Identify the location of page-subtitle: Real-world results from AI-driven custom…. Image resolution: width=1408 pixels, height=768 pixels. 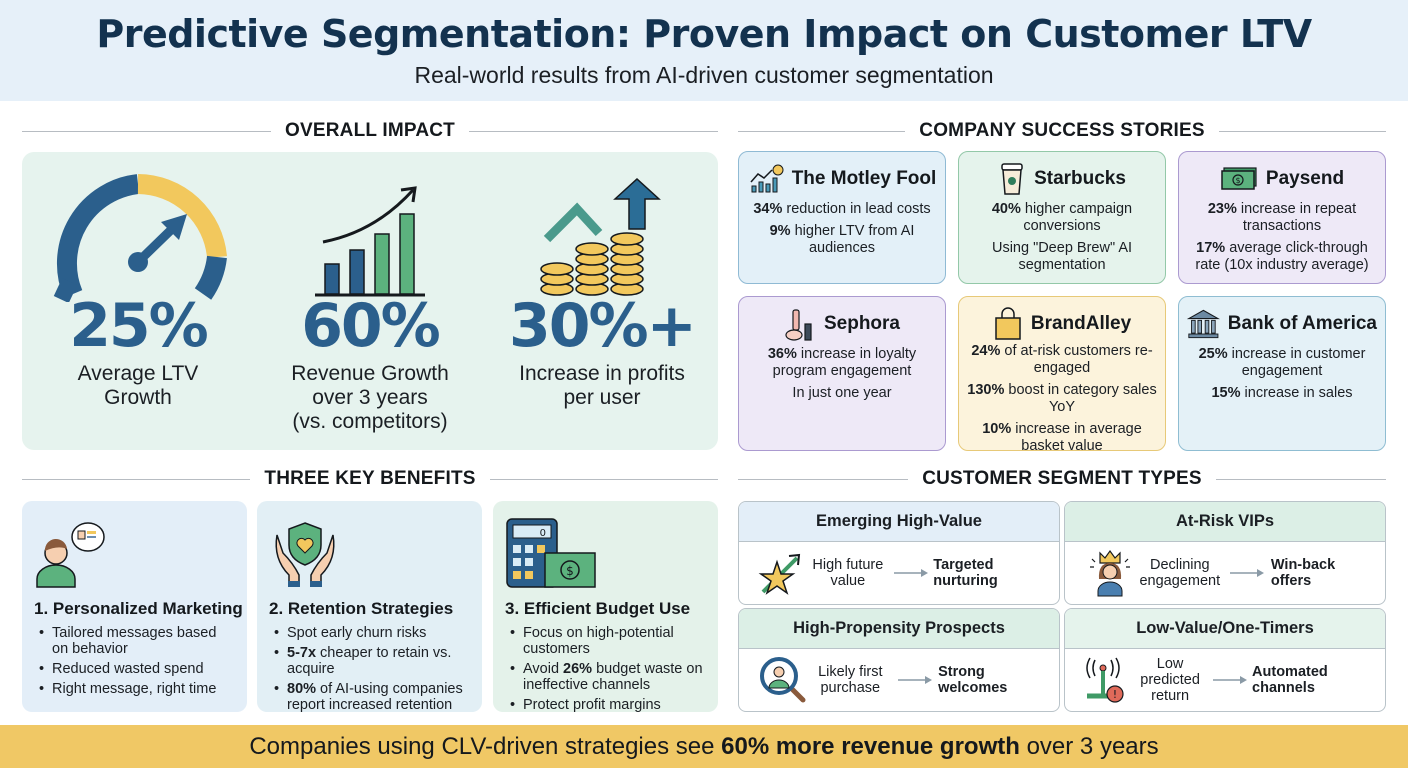
(704, 75).